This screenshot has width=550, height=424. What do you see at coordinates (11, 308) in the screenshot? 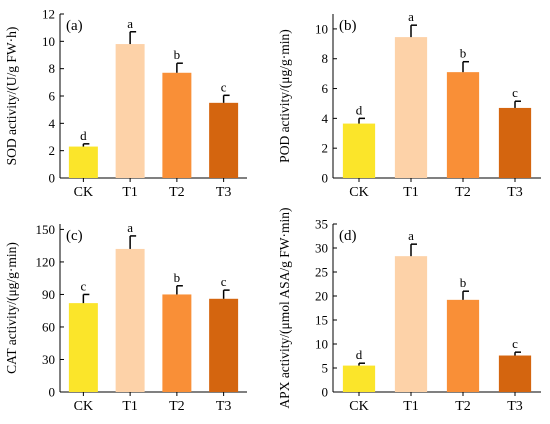
I see `y-axis-label: CAT activity/(μg/g·min)` at bounding box center [11, 308].